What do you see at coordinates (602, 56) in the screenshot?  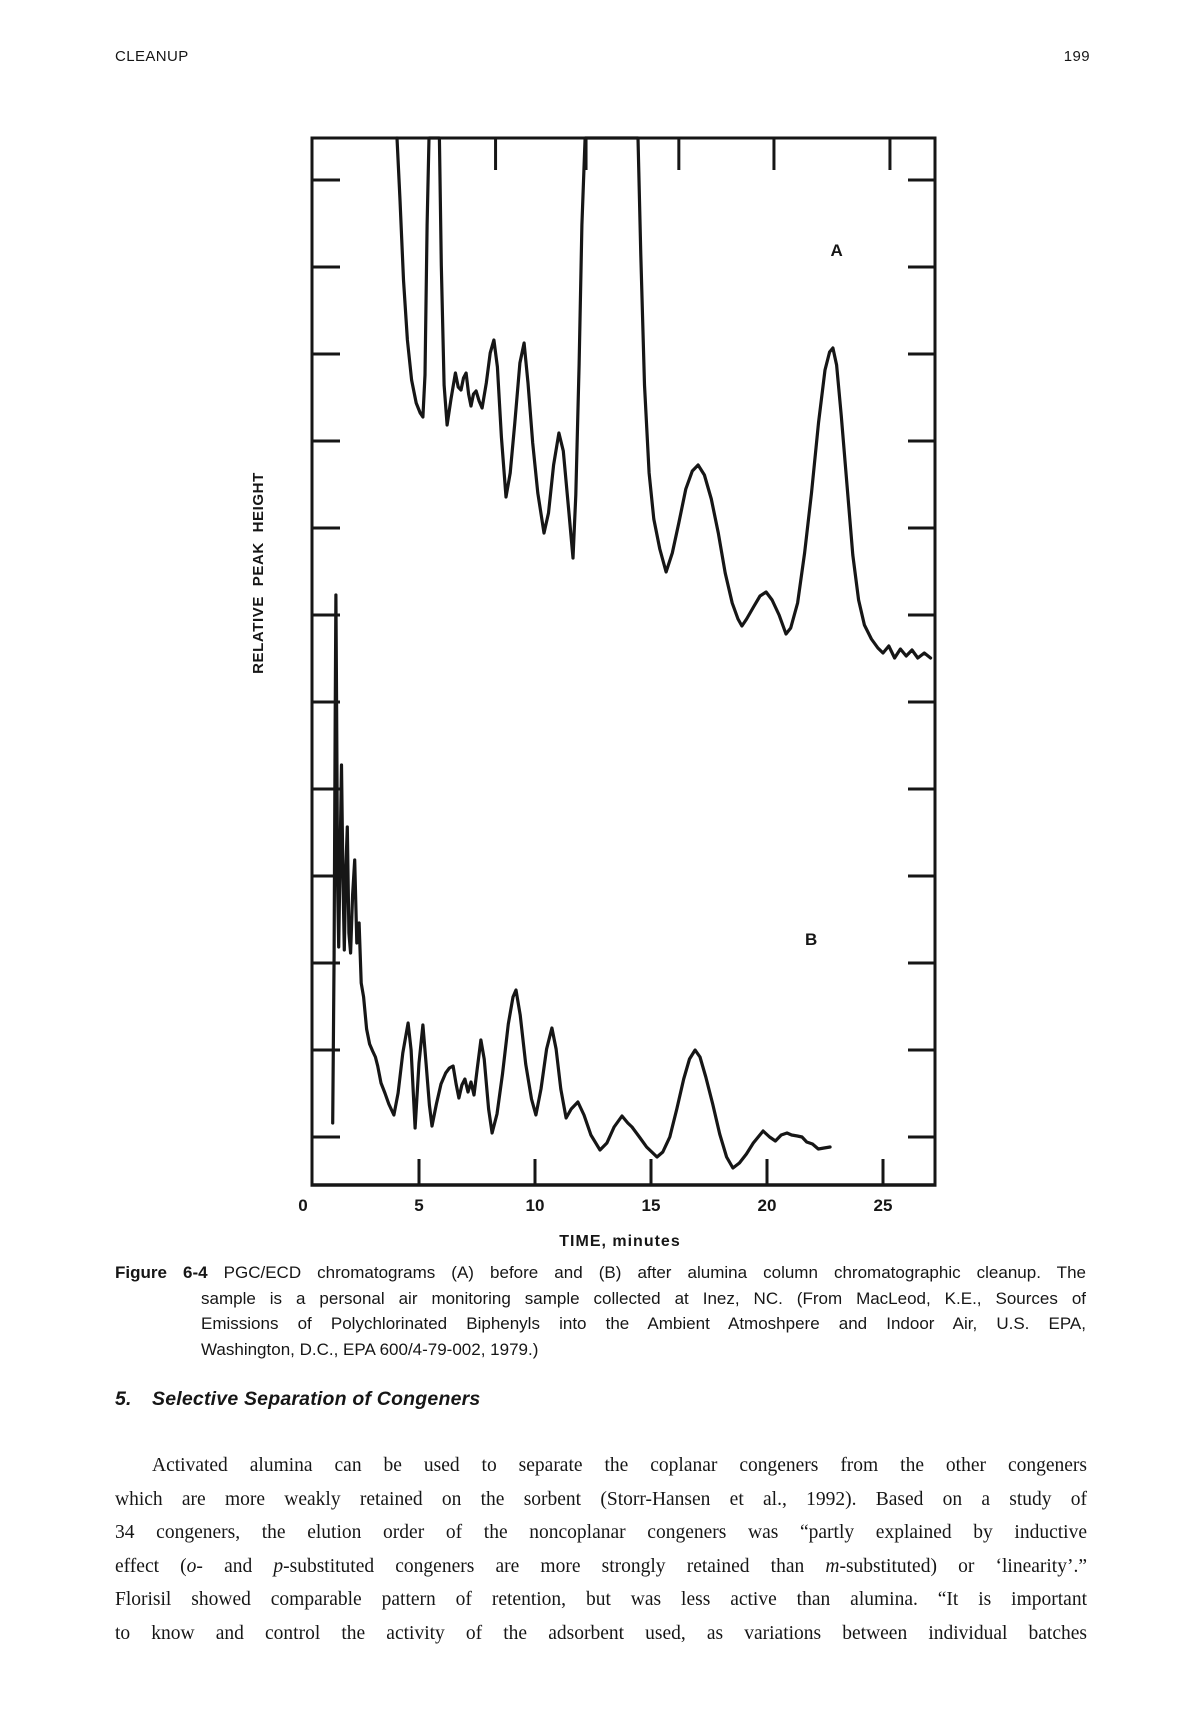 I see `page-header: CLEANUP 199` at bounding box center [602, 56].